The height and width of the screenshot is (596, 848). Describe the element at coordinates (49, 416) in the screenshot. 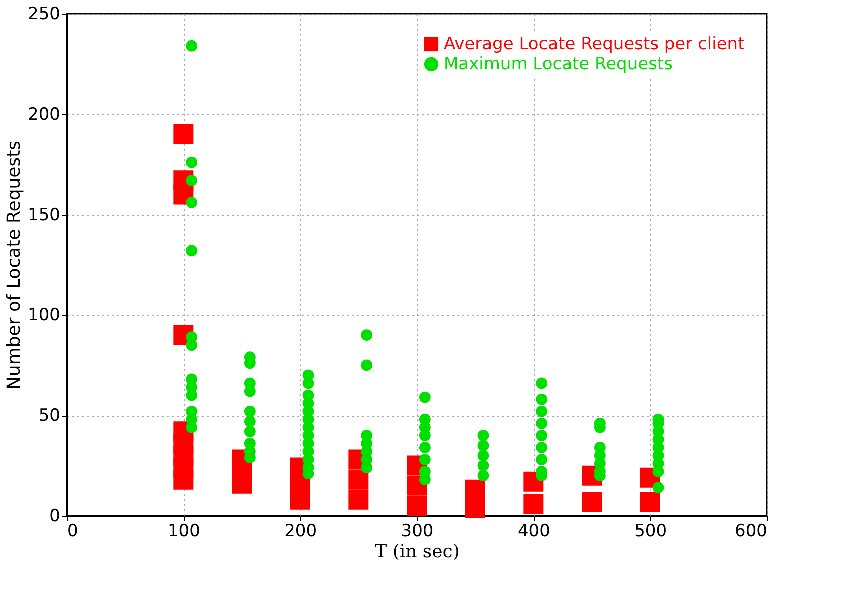

I see `y-tick-label: 50` at that location.